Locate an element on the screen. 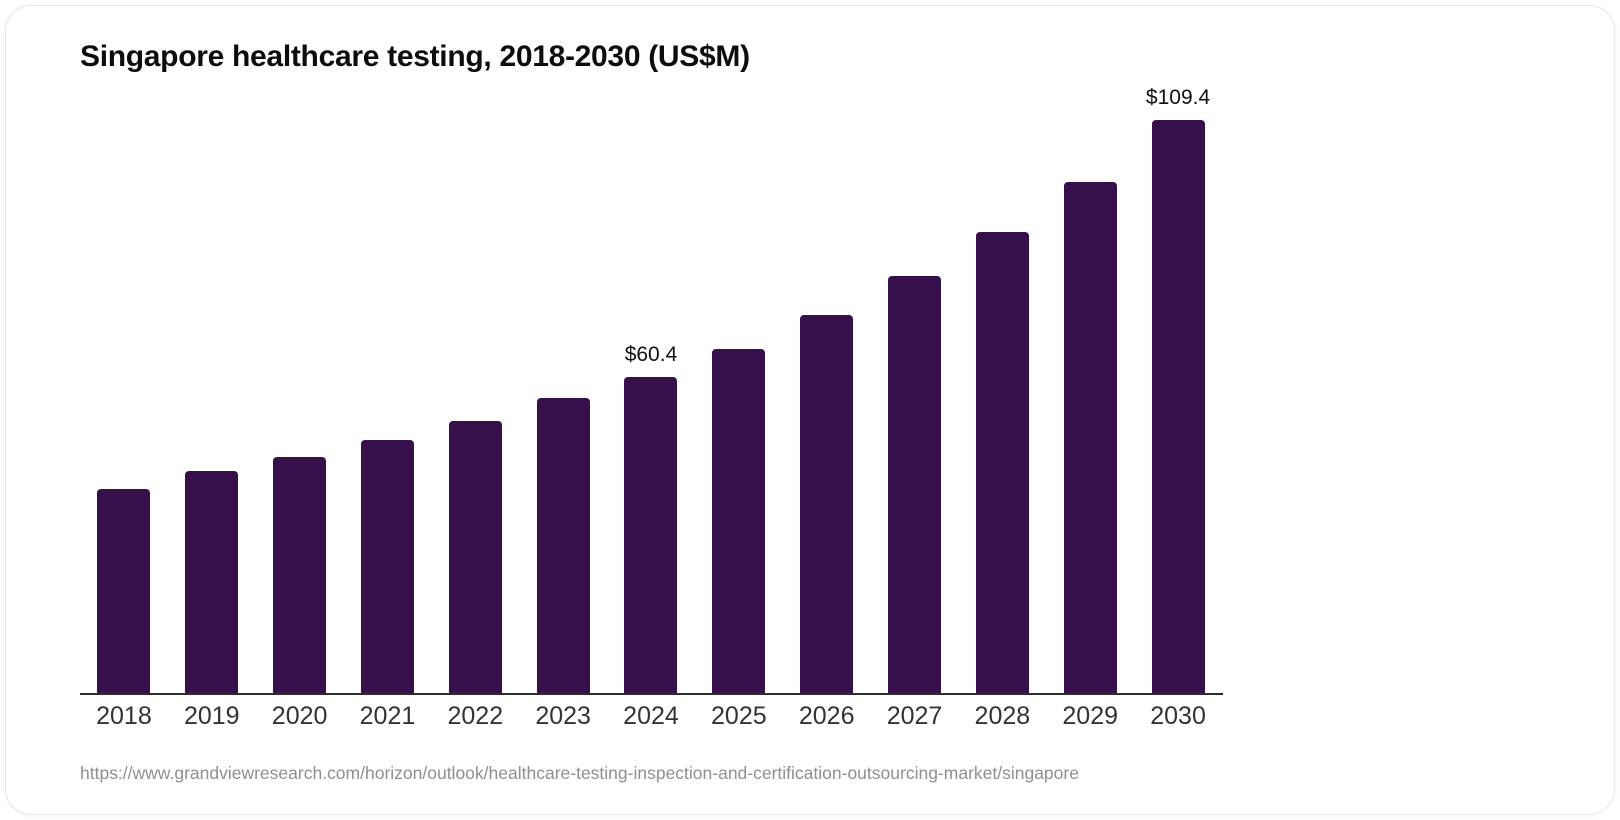 Image resolution: width=1620 pixels, height=820 pixels. bar-2018 is located at coordinates (124, 591).